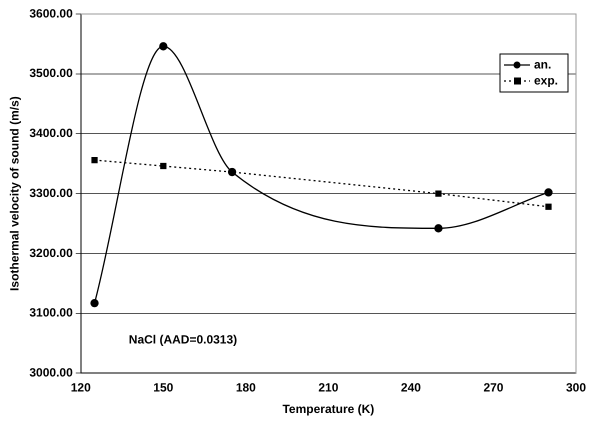 Image resolution: width=606 pixels, height=425 pixels. I want to click on x-tick-label: 270, so click(493, 387).